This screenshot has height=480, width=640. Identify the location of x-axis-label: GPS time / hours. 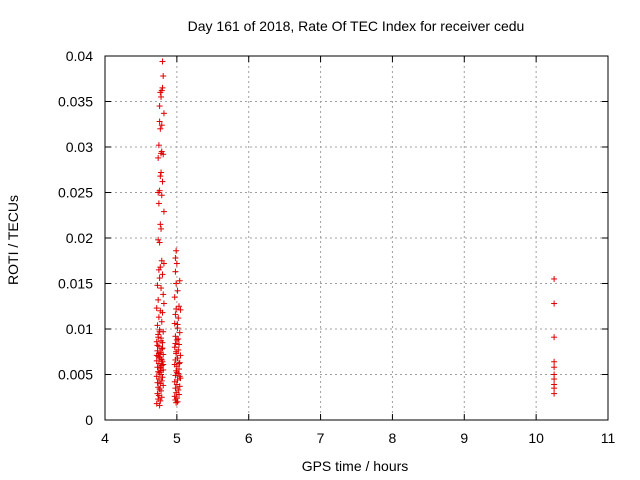
(355, 466).